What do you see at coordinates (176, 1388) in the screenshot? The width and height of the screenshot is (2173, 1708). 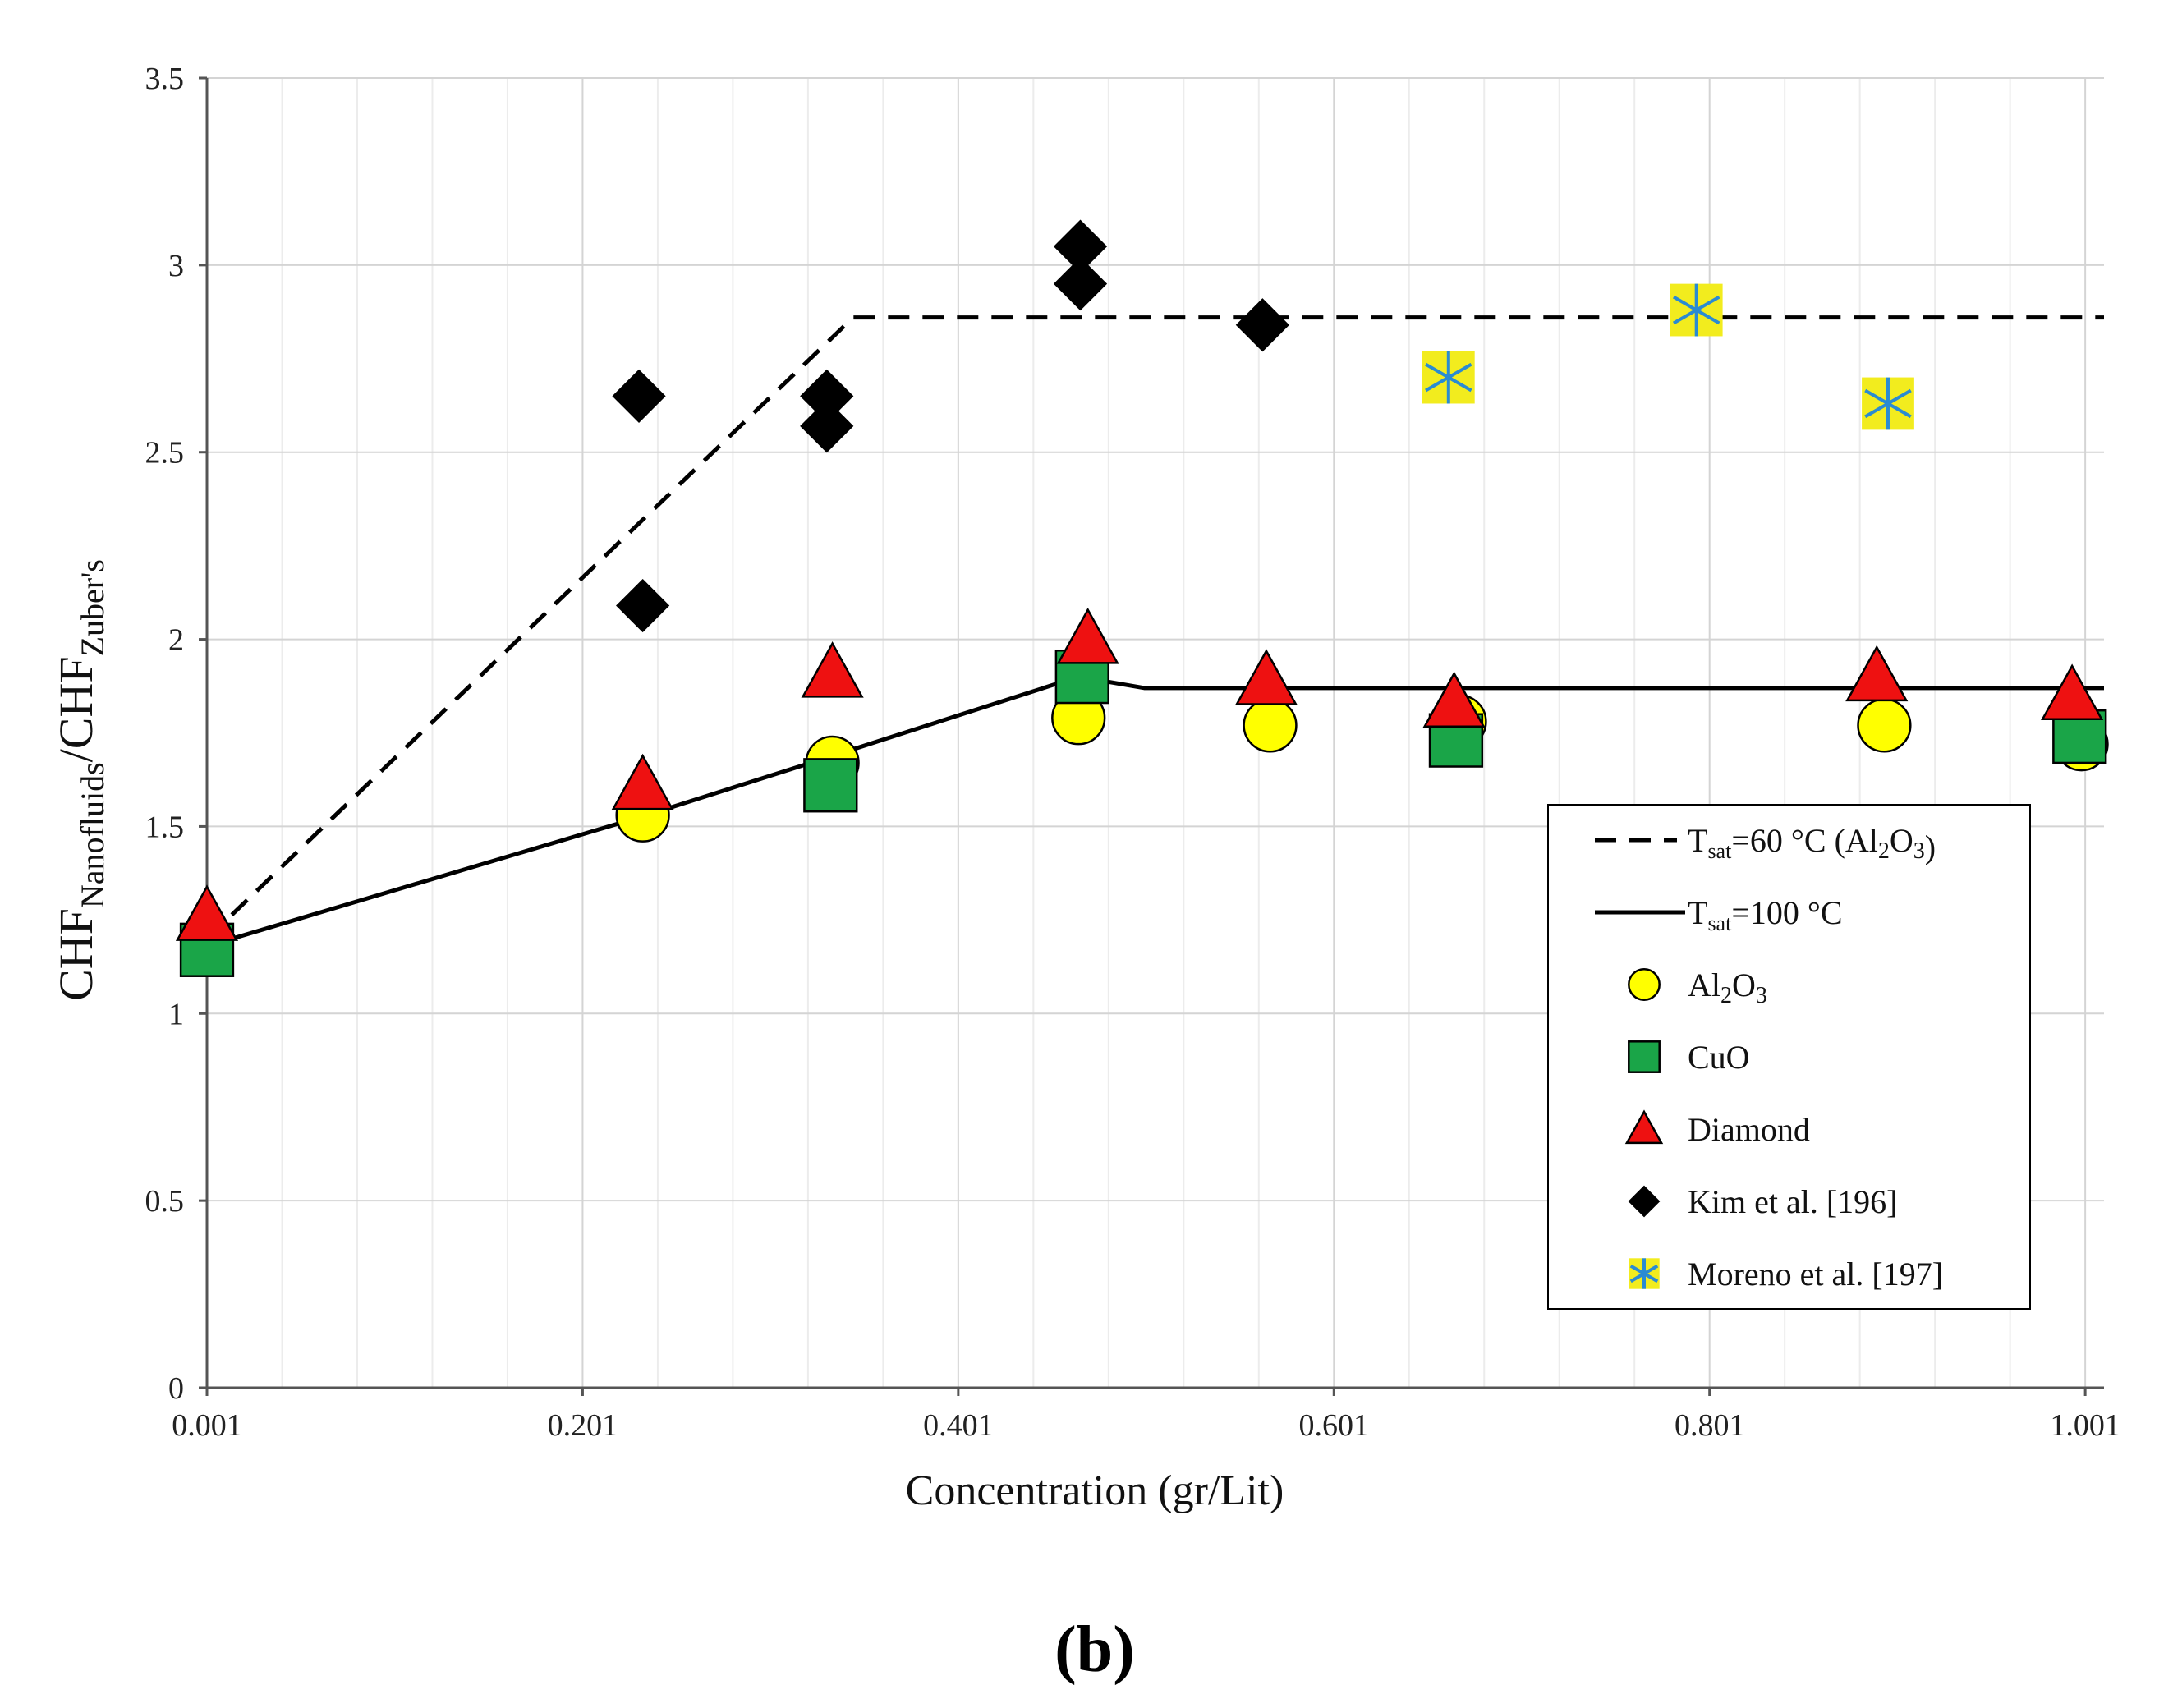 I see `y-tick-label: 0` at bounding box center [176, 1388].